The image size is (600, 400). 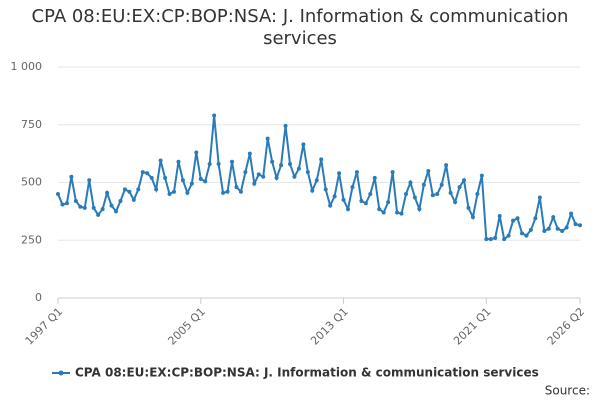 I want to click on x-tick-label: 1997 Q1, so click(x=44, y=326).